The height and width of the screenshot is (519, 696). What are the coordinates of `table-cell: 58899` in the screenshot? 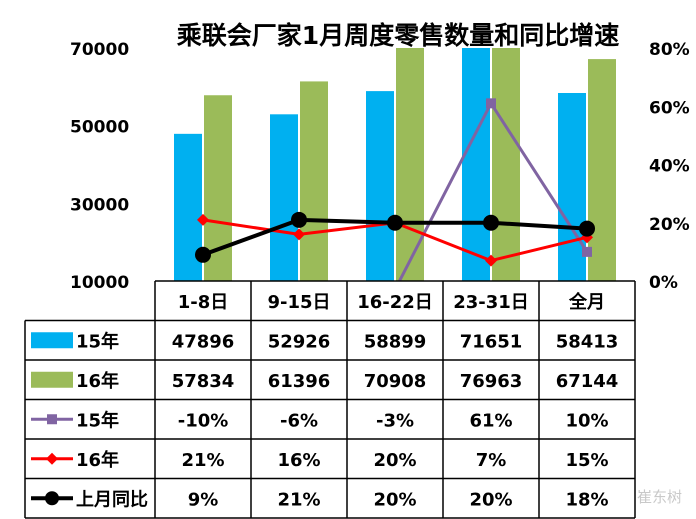 It's located at (395, 341).